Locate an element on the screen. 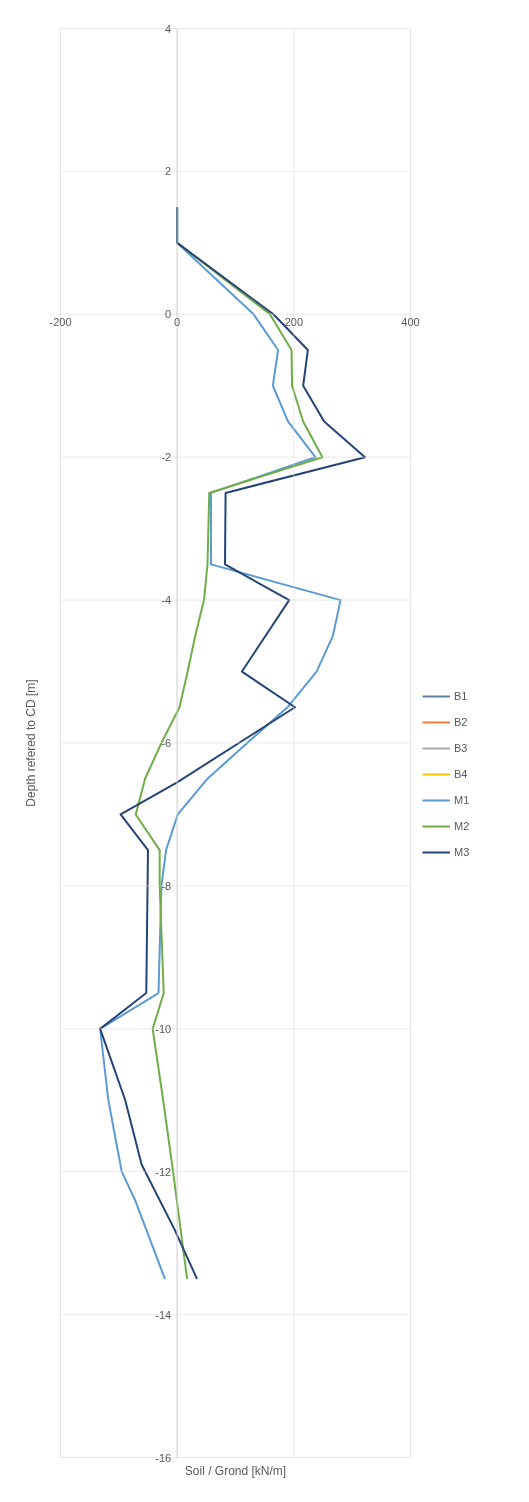 The image size is (529, 1502). y-axis-title: Depth refered to CD [m] is located at coordinates (30, 743).